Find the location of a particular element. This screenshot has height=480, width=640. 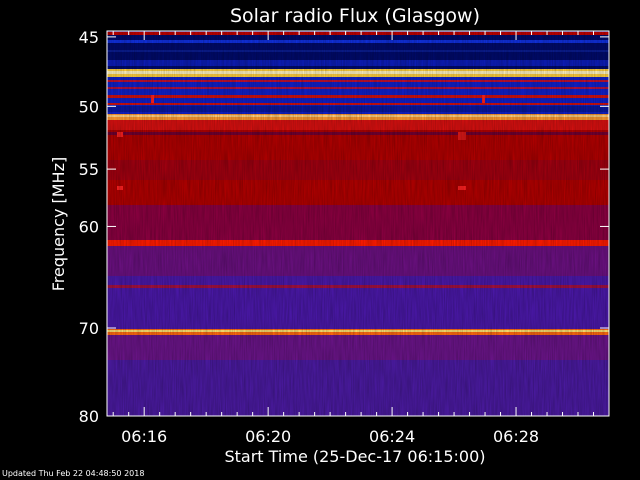

x-tick-label: 06:20 is located at coordinates (268, 436).